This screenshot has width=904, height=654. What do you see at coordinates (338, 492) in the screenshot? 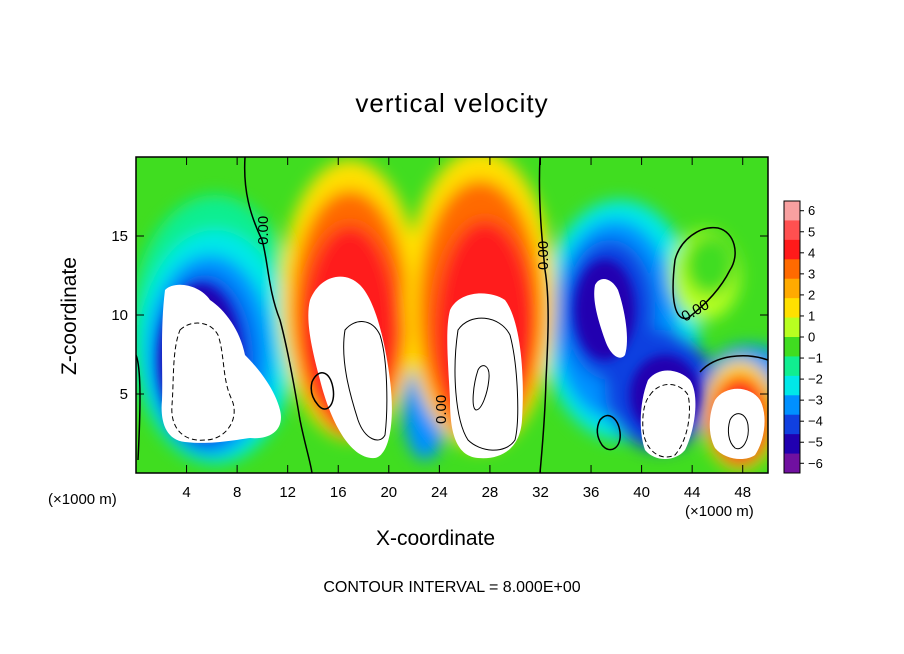
I see `x-tick-label: 16` at bounding box center [338, 492].